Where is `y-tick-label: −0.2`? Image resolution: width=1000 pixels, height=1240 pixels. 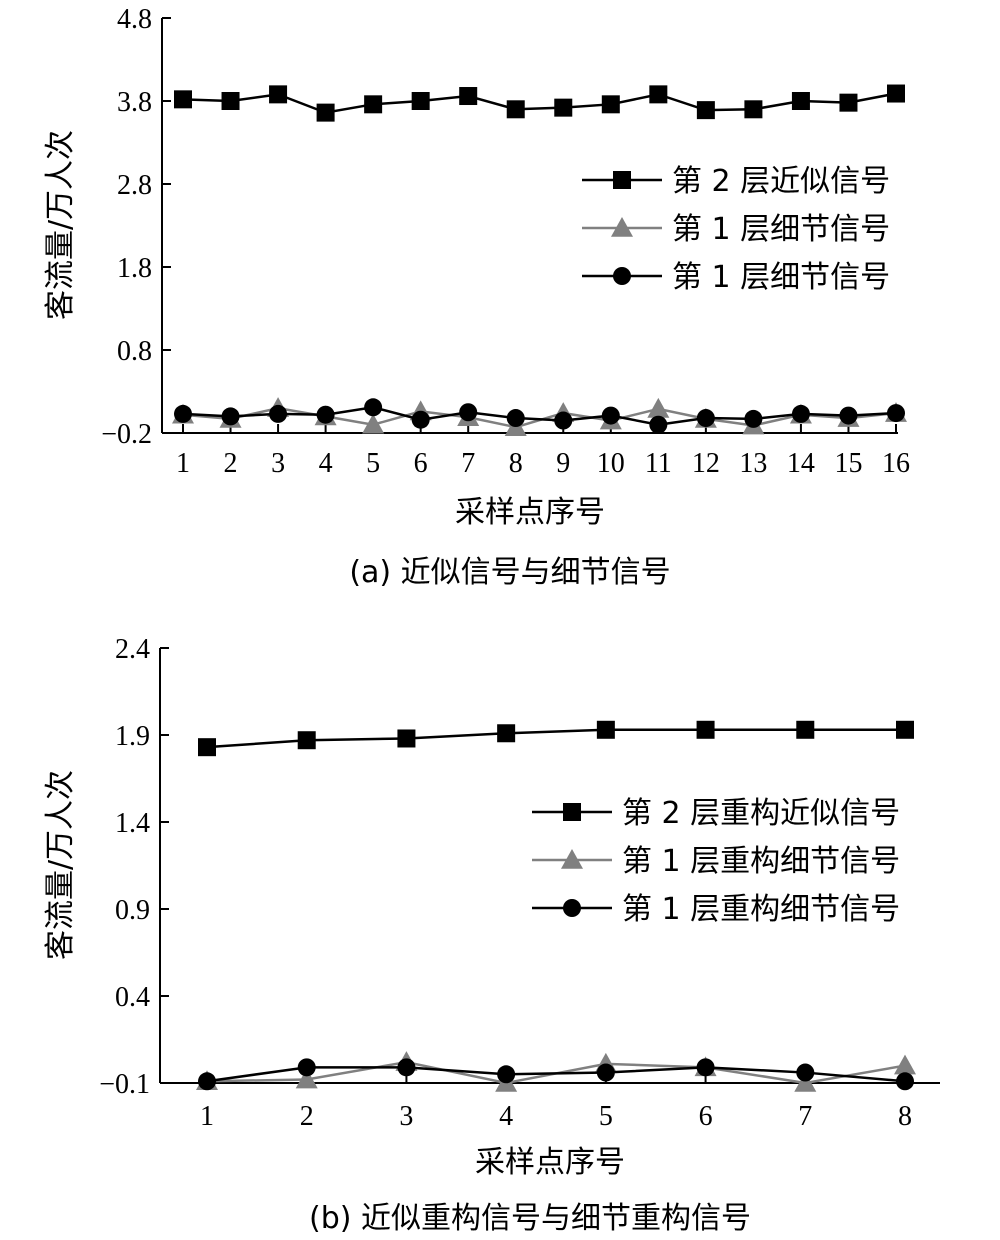
y-tick-label: −0.2 is located at coordinates (126, 434).